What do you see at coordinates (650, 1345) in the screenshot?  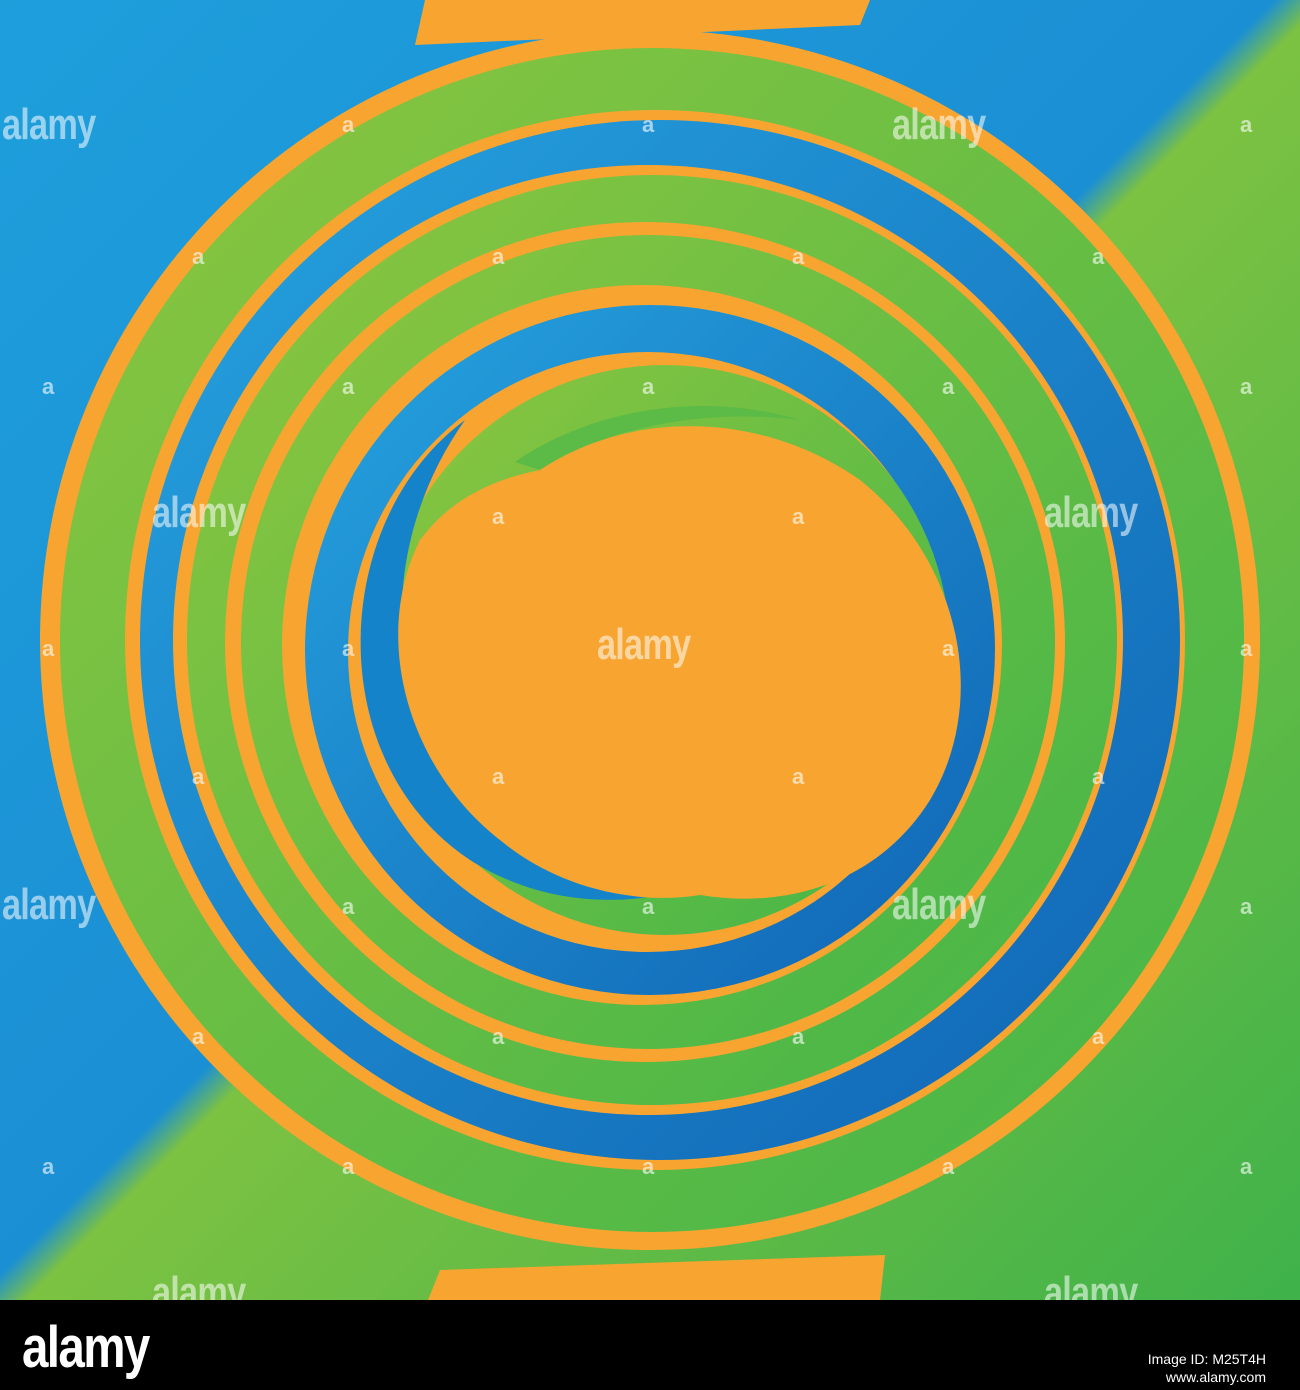 I see `footer-bar: alamy Image ID: M25T4H www.alamy.com` at bounding box center [650, 1345].